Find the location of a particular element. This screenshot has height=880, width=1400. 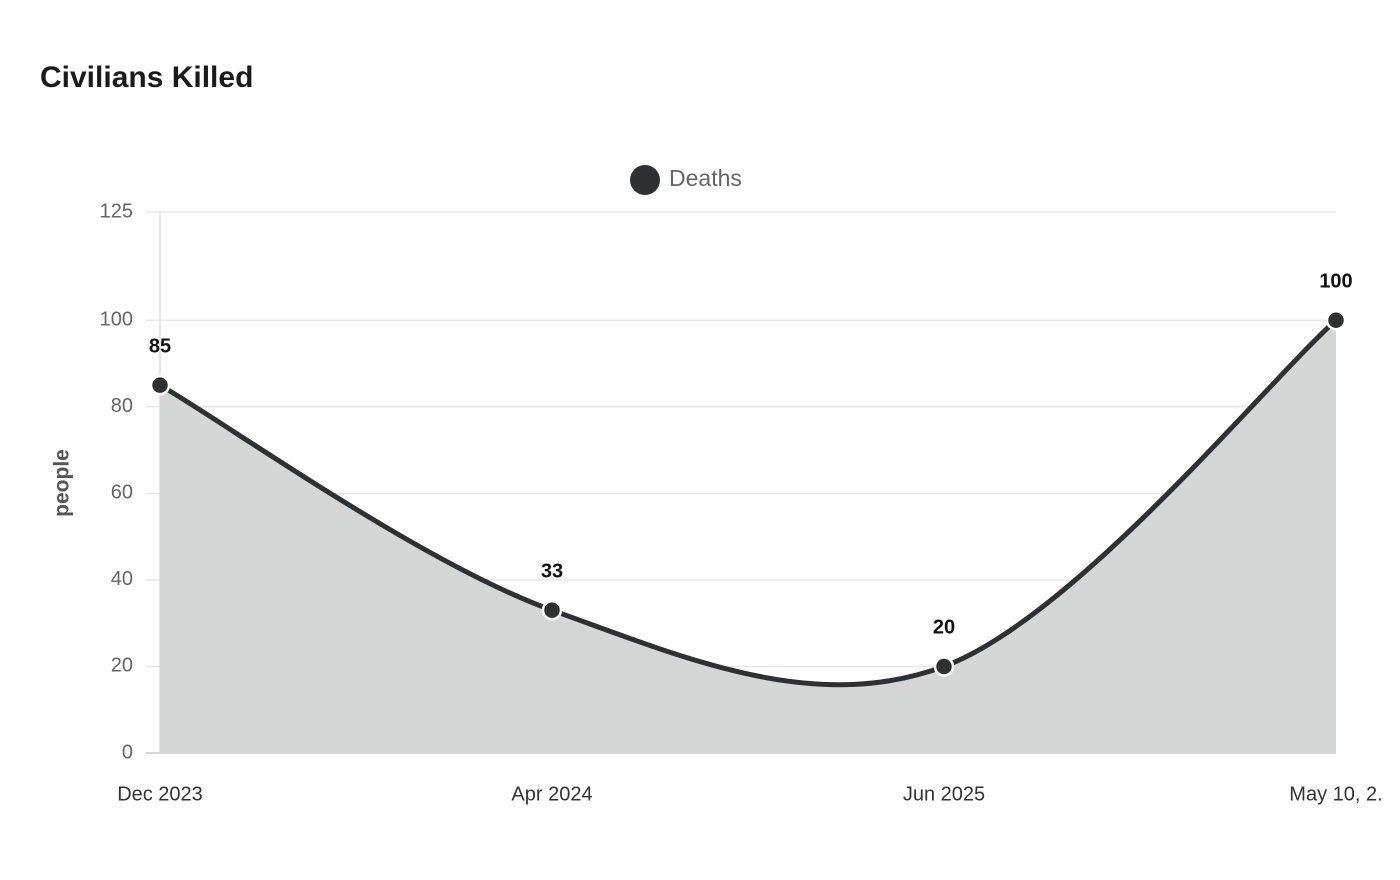

x-tick-label: Dec 2023 is located at coordinates (160, 794).